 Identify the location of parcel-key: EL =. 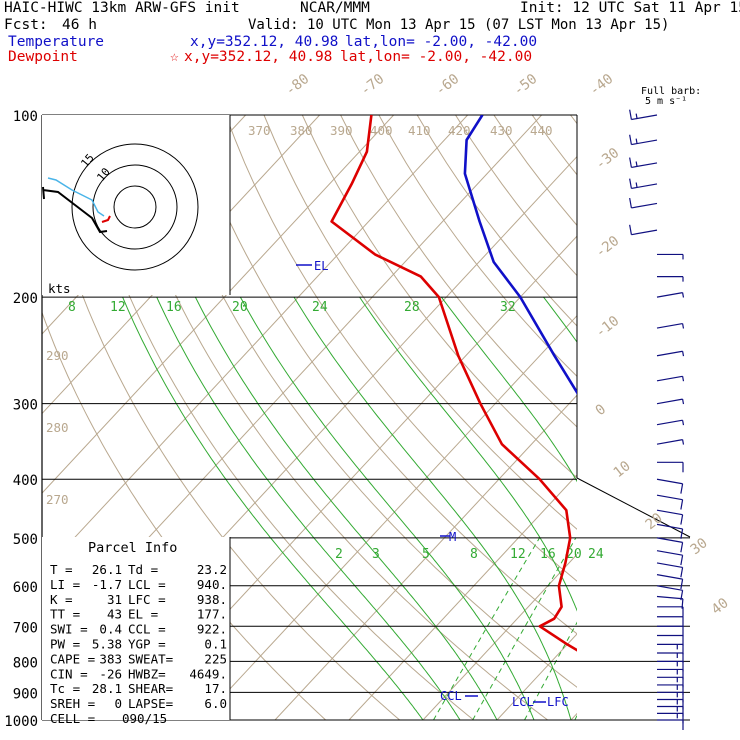
(143, 614).